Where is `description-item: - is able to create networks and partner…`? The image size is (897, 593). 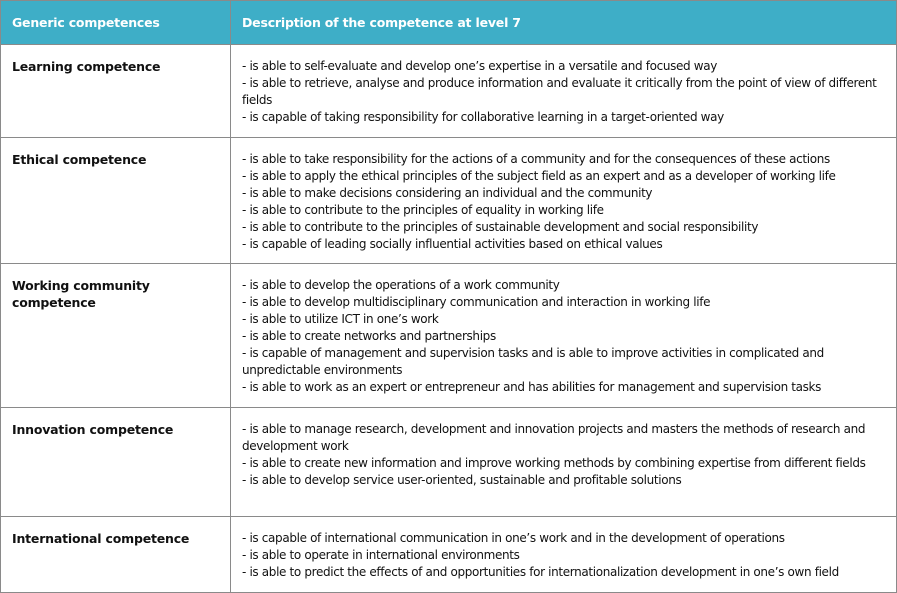
description-item: - is able to create networks and partner… is located at coordinates (369, 336).